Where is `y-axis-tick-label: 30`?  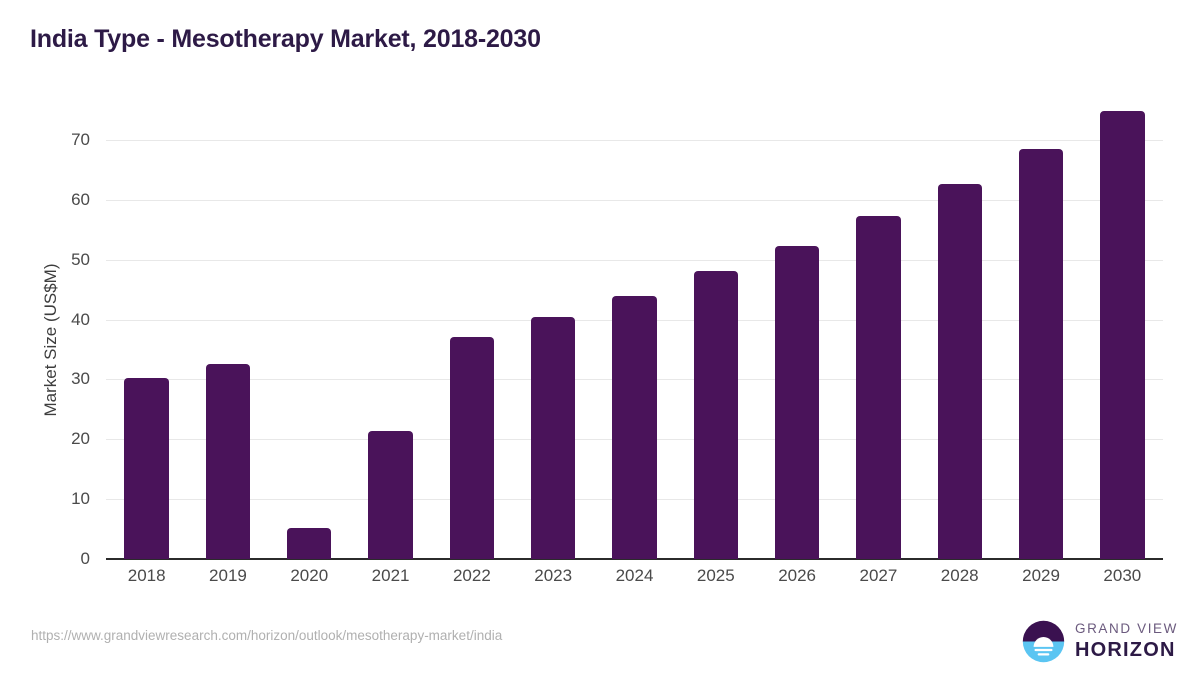
y-axis-tick-label: 30 is located at coordinates (80, 379).